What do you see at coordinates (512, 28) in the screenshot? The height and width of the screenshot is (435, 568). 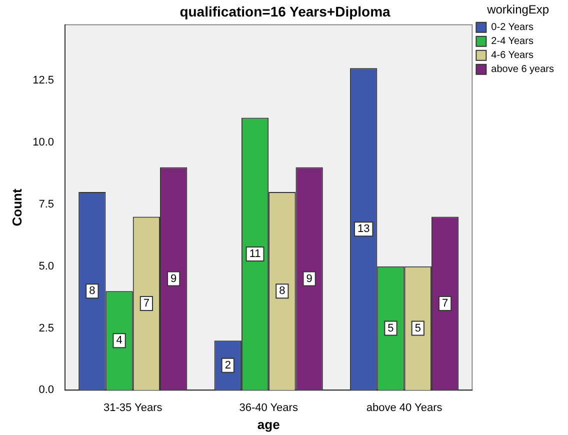 I see `legend-label: 0-2 Years` at bounding box center [512, 28].